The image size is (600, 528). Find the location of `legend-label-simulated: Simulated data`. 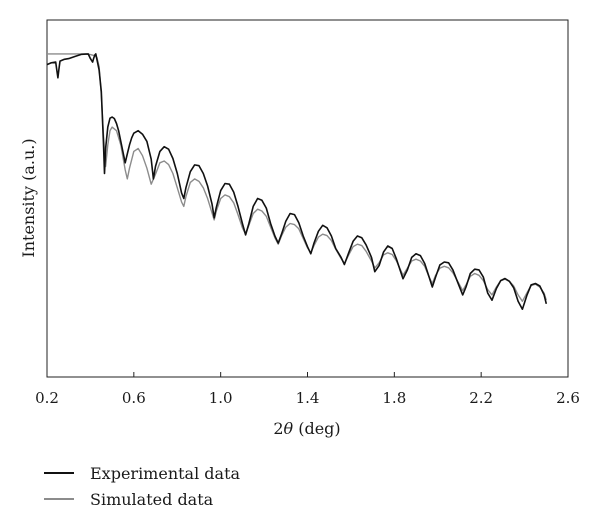

legend-label-simulated: Simulated data is located at coordinates (152, 499).